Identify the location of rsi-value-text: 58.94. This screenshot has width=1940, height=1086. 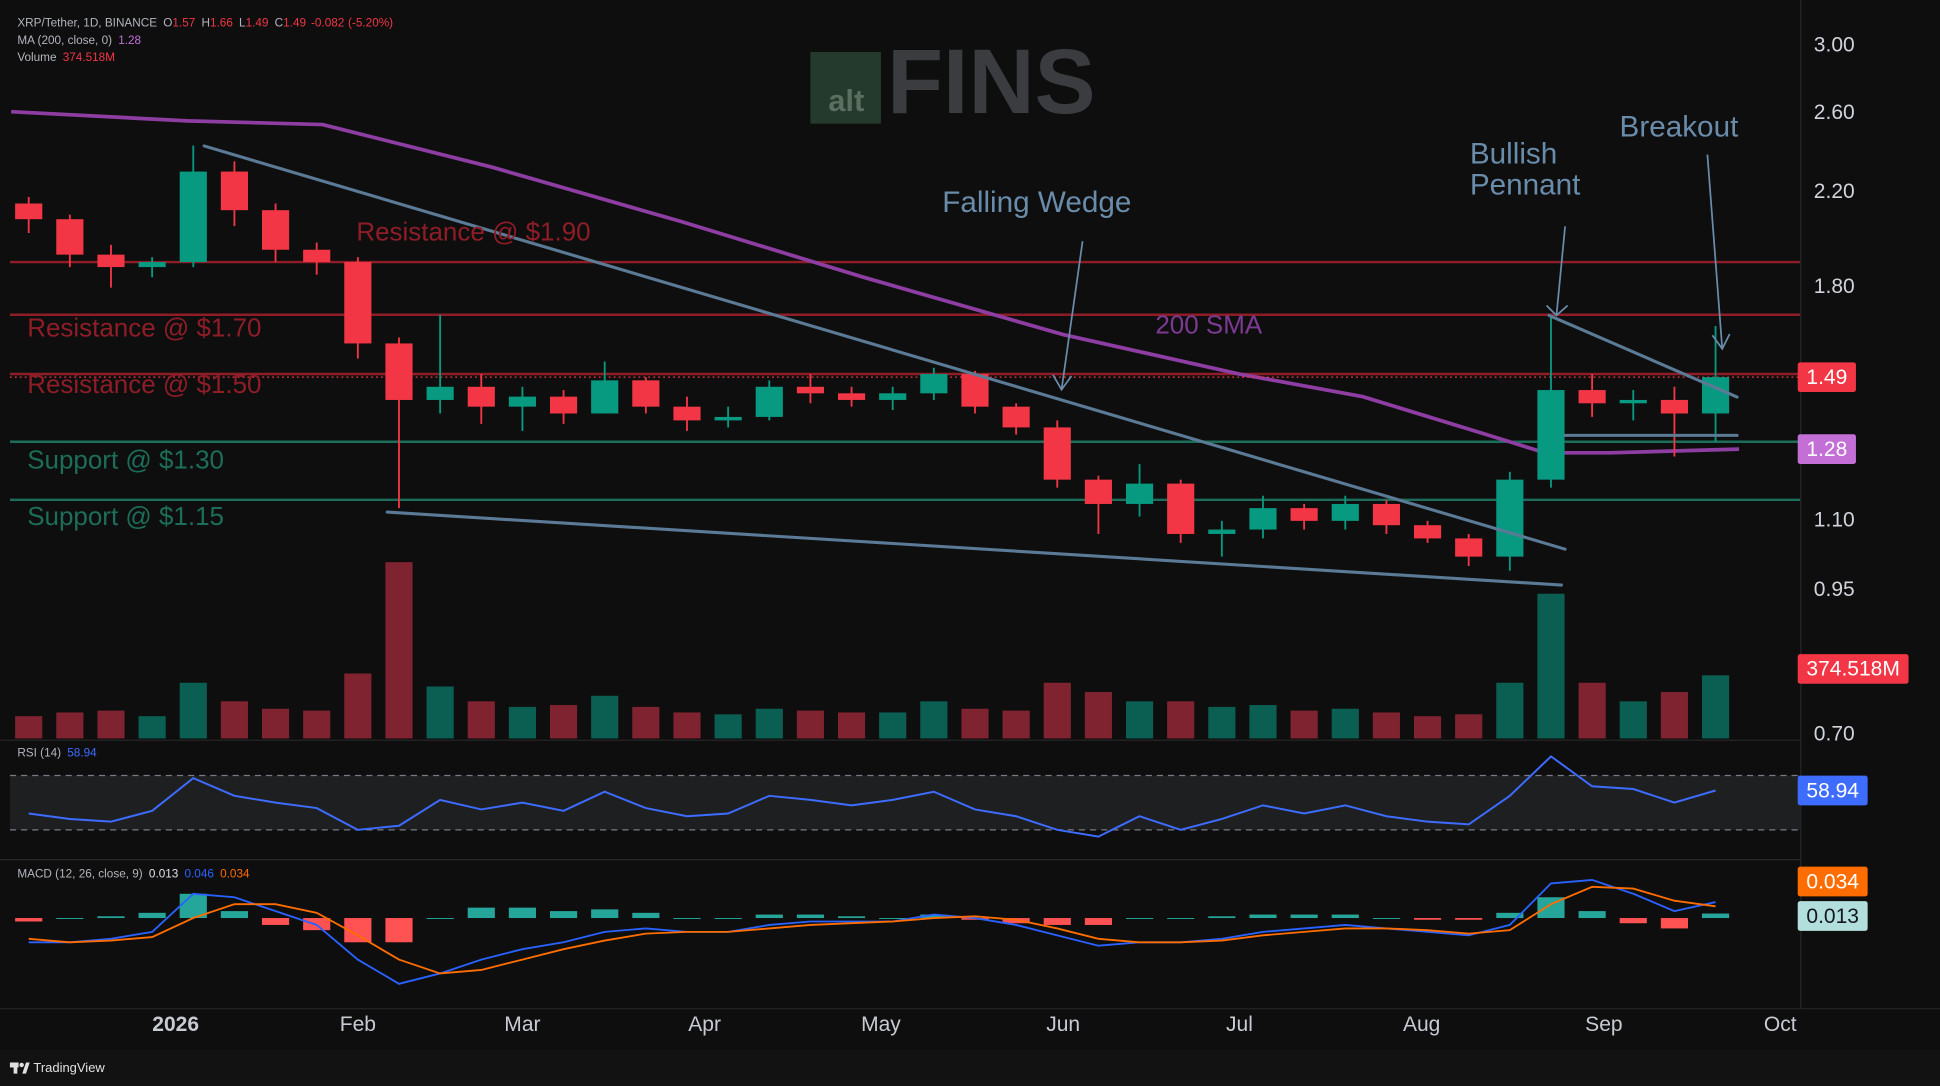
(1832, 790).